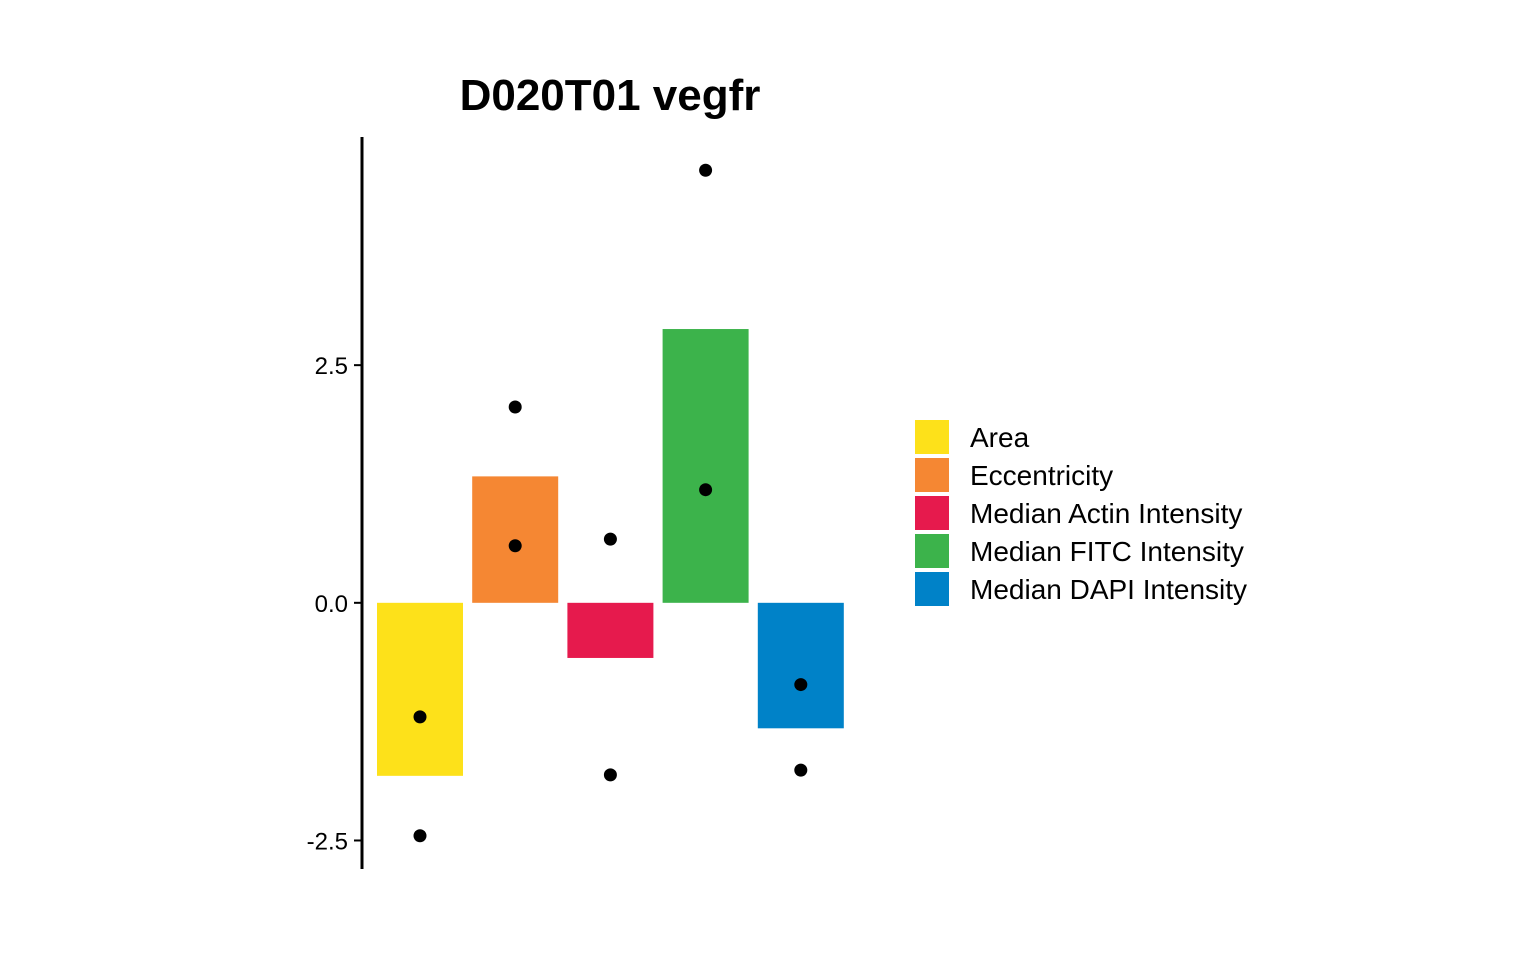  What do you see at coordinates (705, 466) in the screenshot?
I see `bar-median-fitc-intensity` at bounding box center [705, 466].